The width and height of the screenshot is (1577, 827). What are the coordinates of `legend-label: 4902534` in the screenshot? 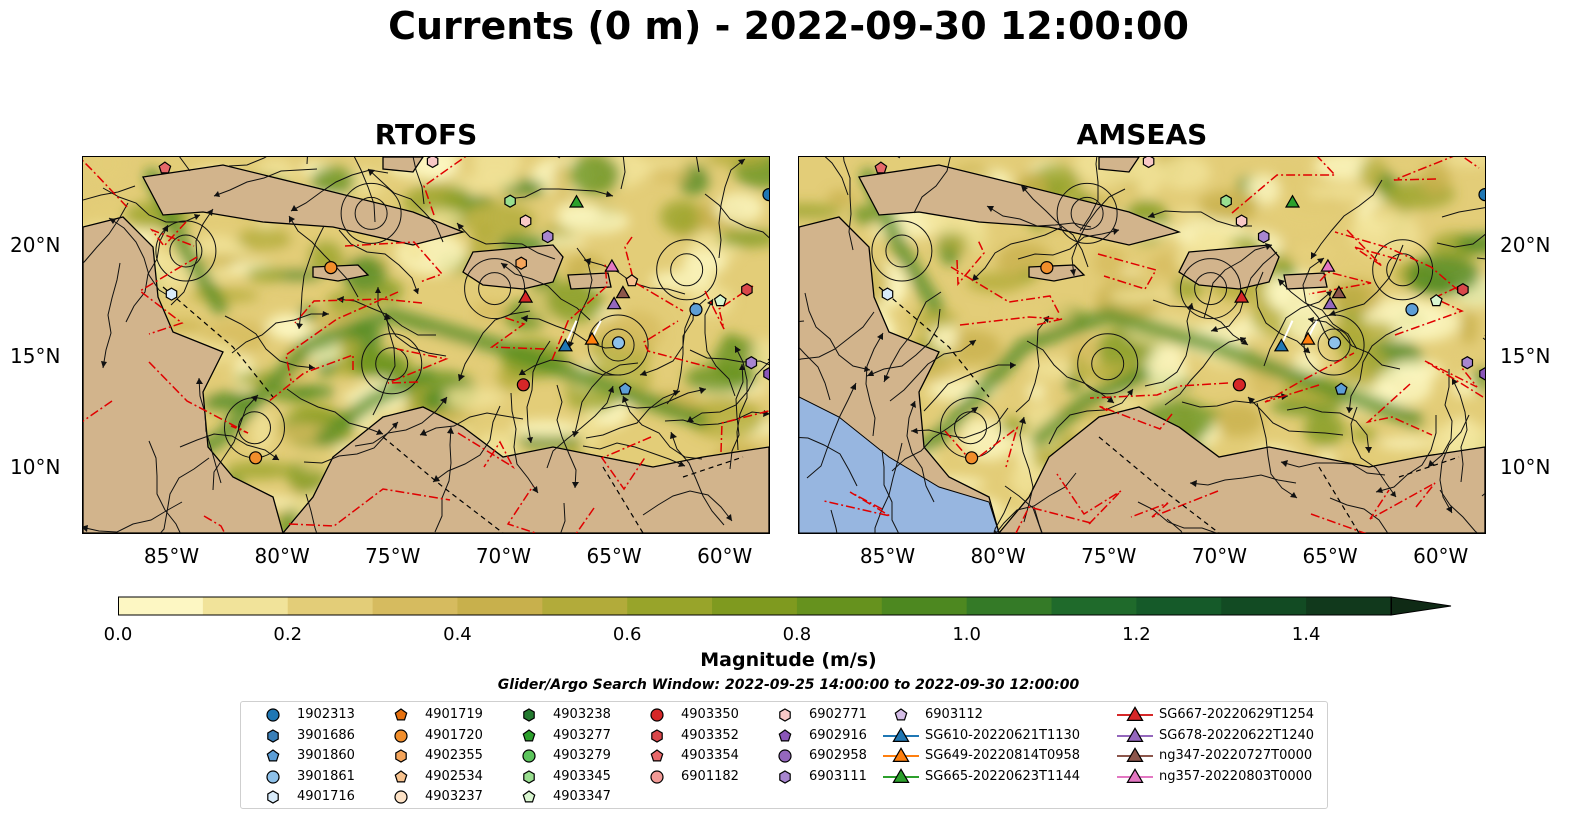 It's located at (454, 776).